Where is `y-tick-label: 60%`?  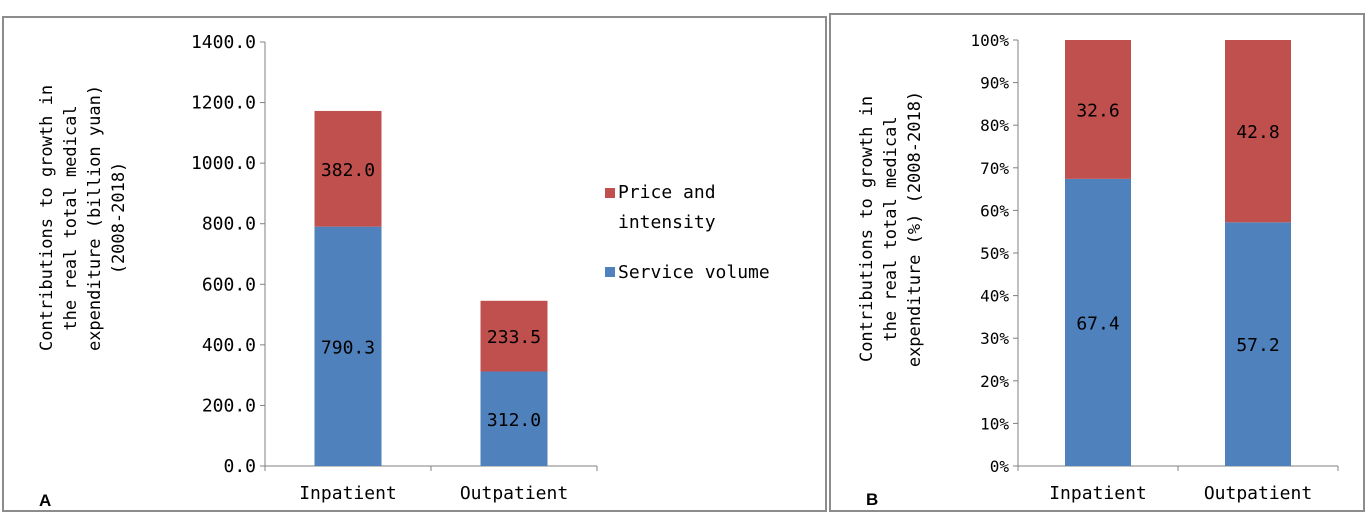
y-tick-label: 60% is located at coordinates (994, 210).